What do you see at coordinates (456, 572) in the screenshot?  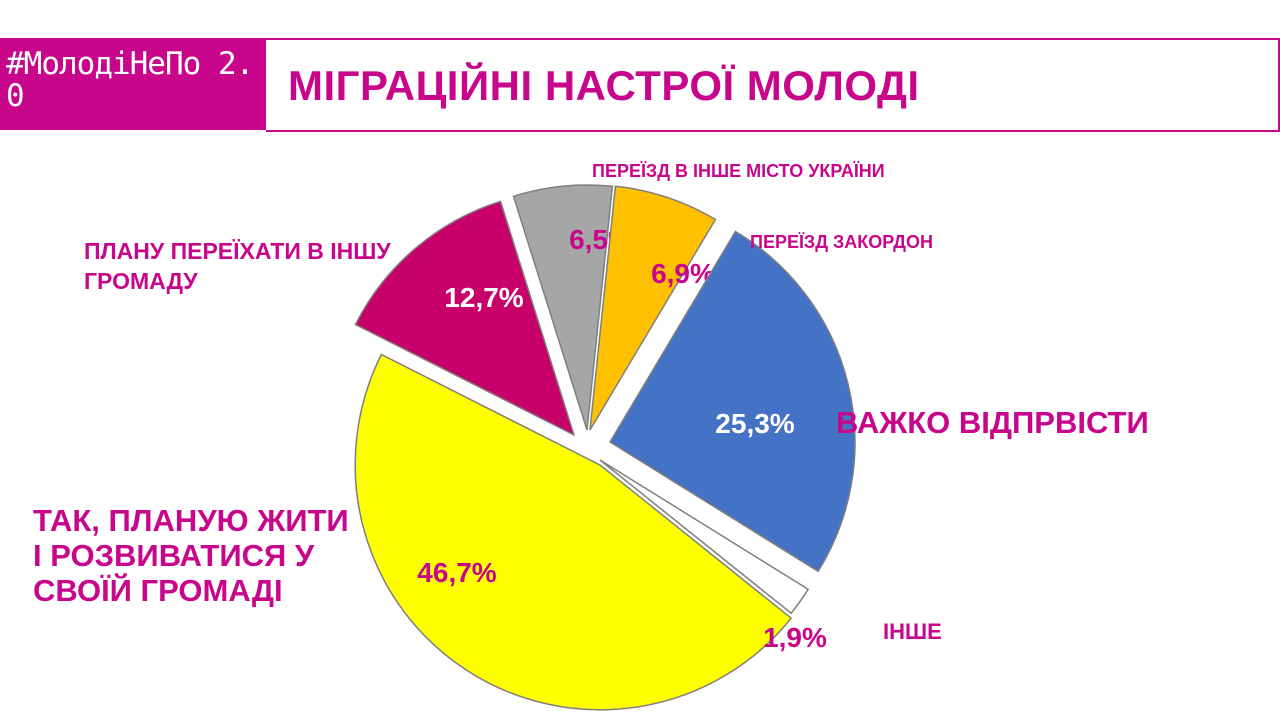 I see `slice-stay-value: 46,7%` at bounding box center [456, 572].